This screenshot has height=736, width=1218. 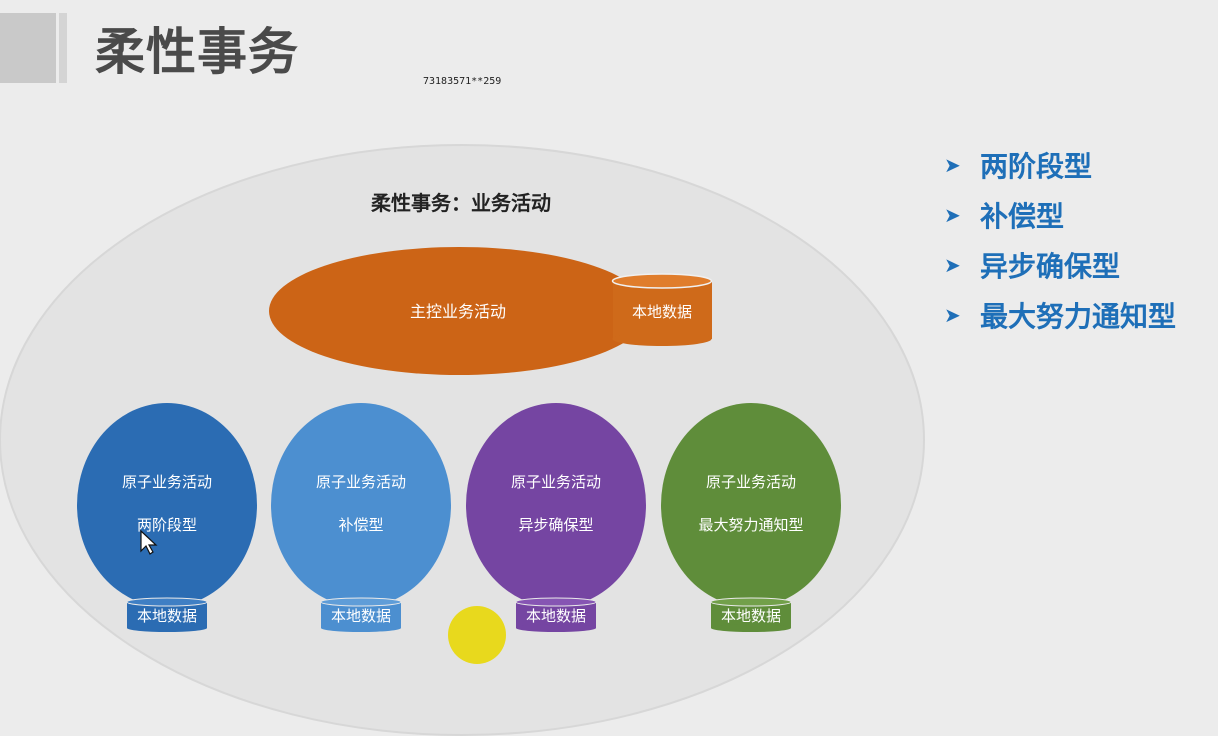 I want to click on header-accent-bar, so click(x=63, y=48).